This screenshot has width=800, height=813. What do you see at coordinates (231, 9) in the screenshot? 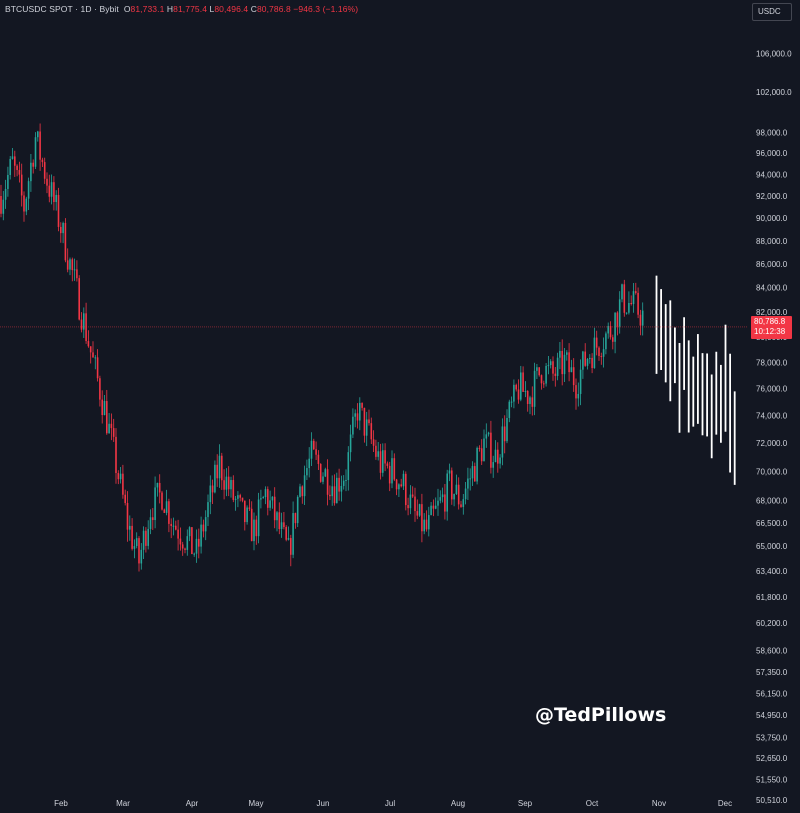
I see `low-value: 80,496.4` at bounding box center [231, 9].